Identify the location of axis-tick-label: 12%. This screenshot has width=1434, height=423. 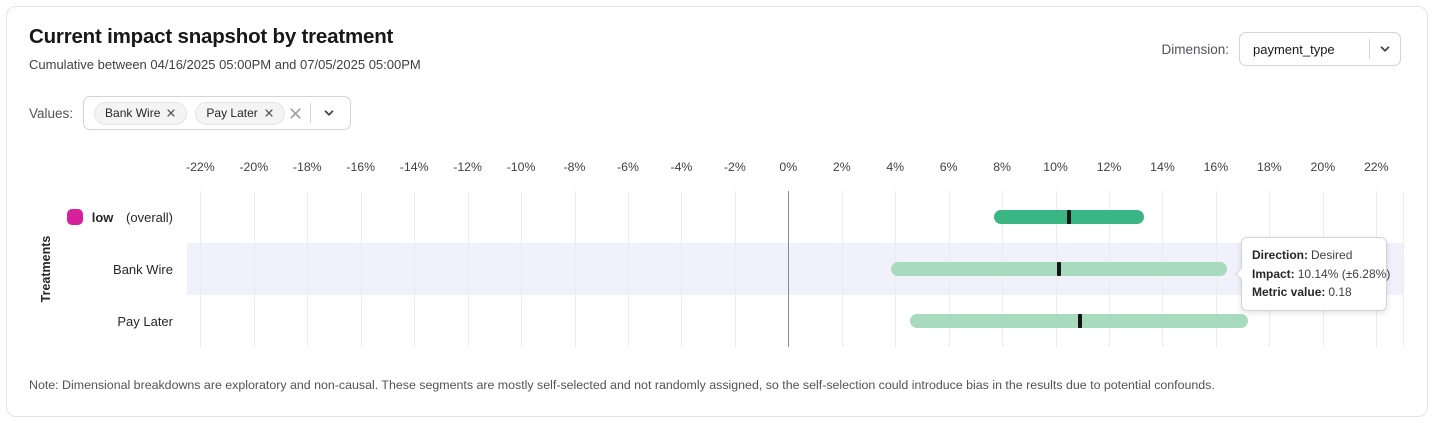
(1109, 167).